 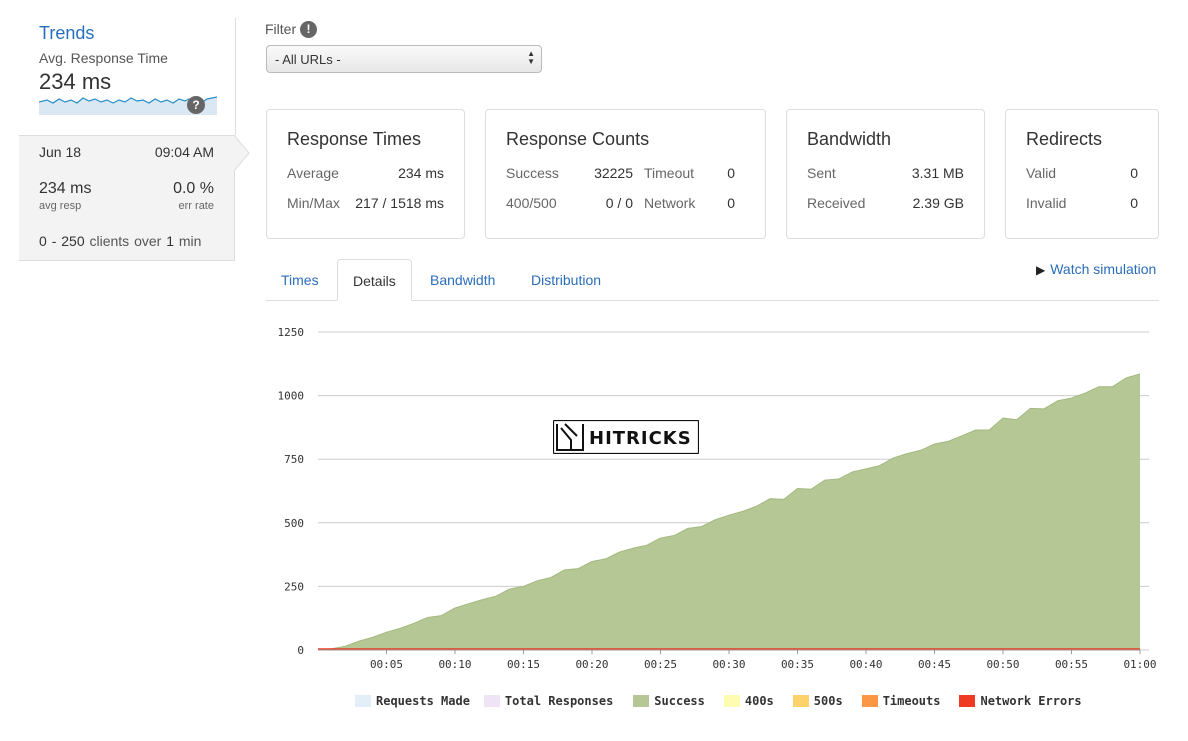 I want to click on minmax-label: Min/Max, so click(x=313, y=203).